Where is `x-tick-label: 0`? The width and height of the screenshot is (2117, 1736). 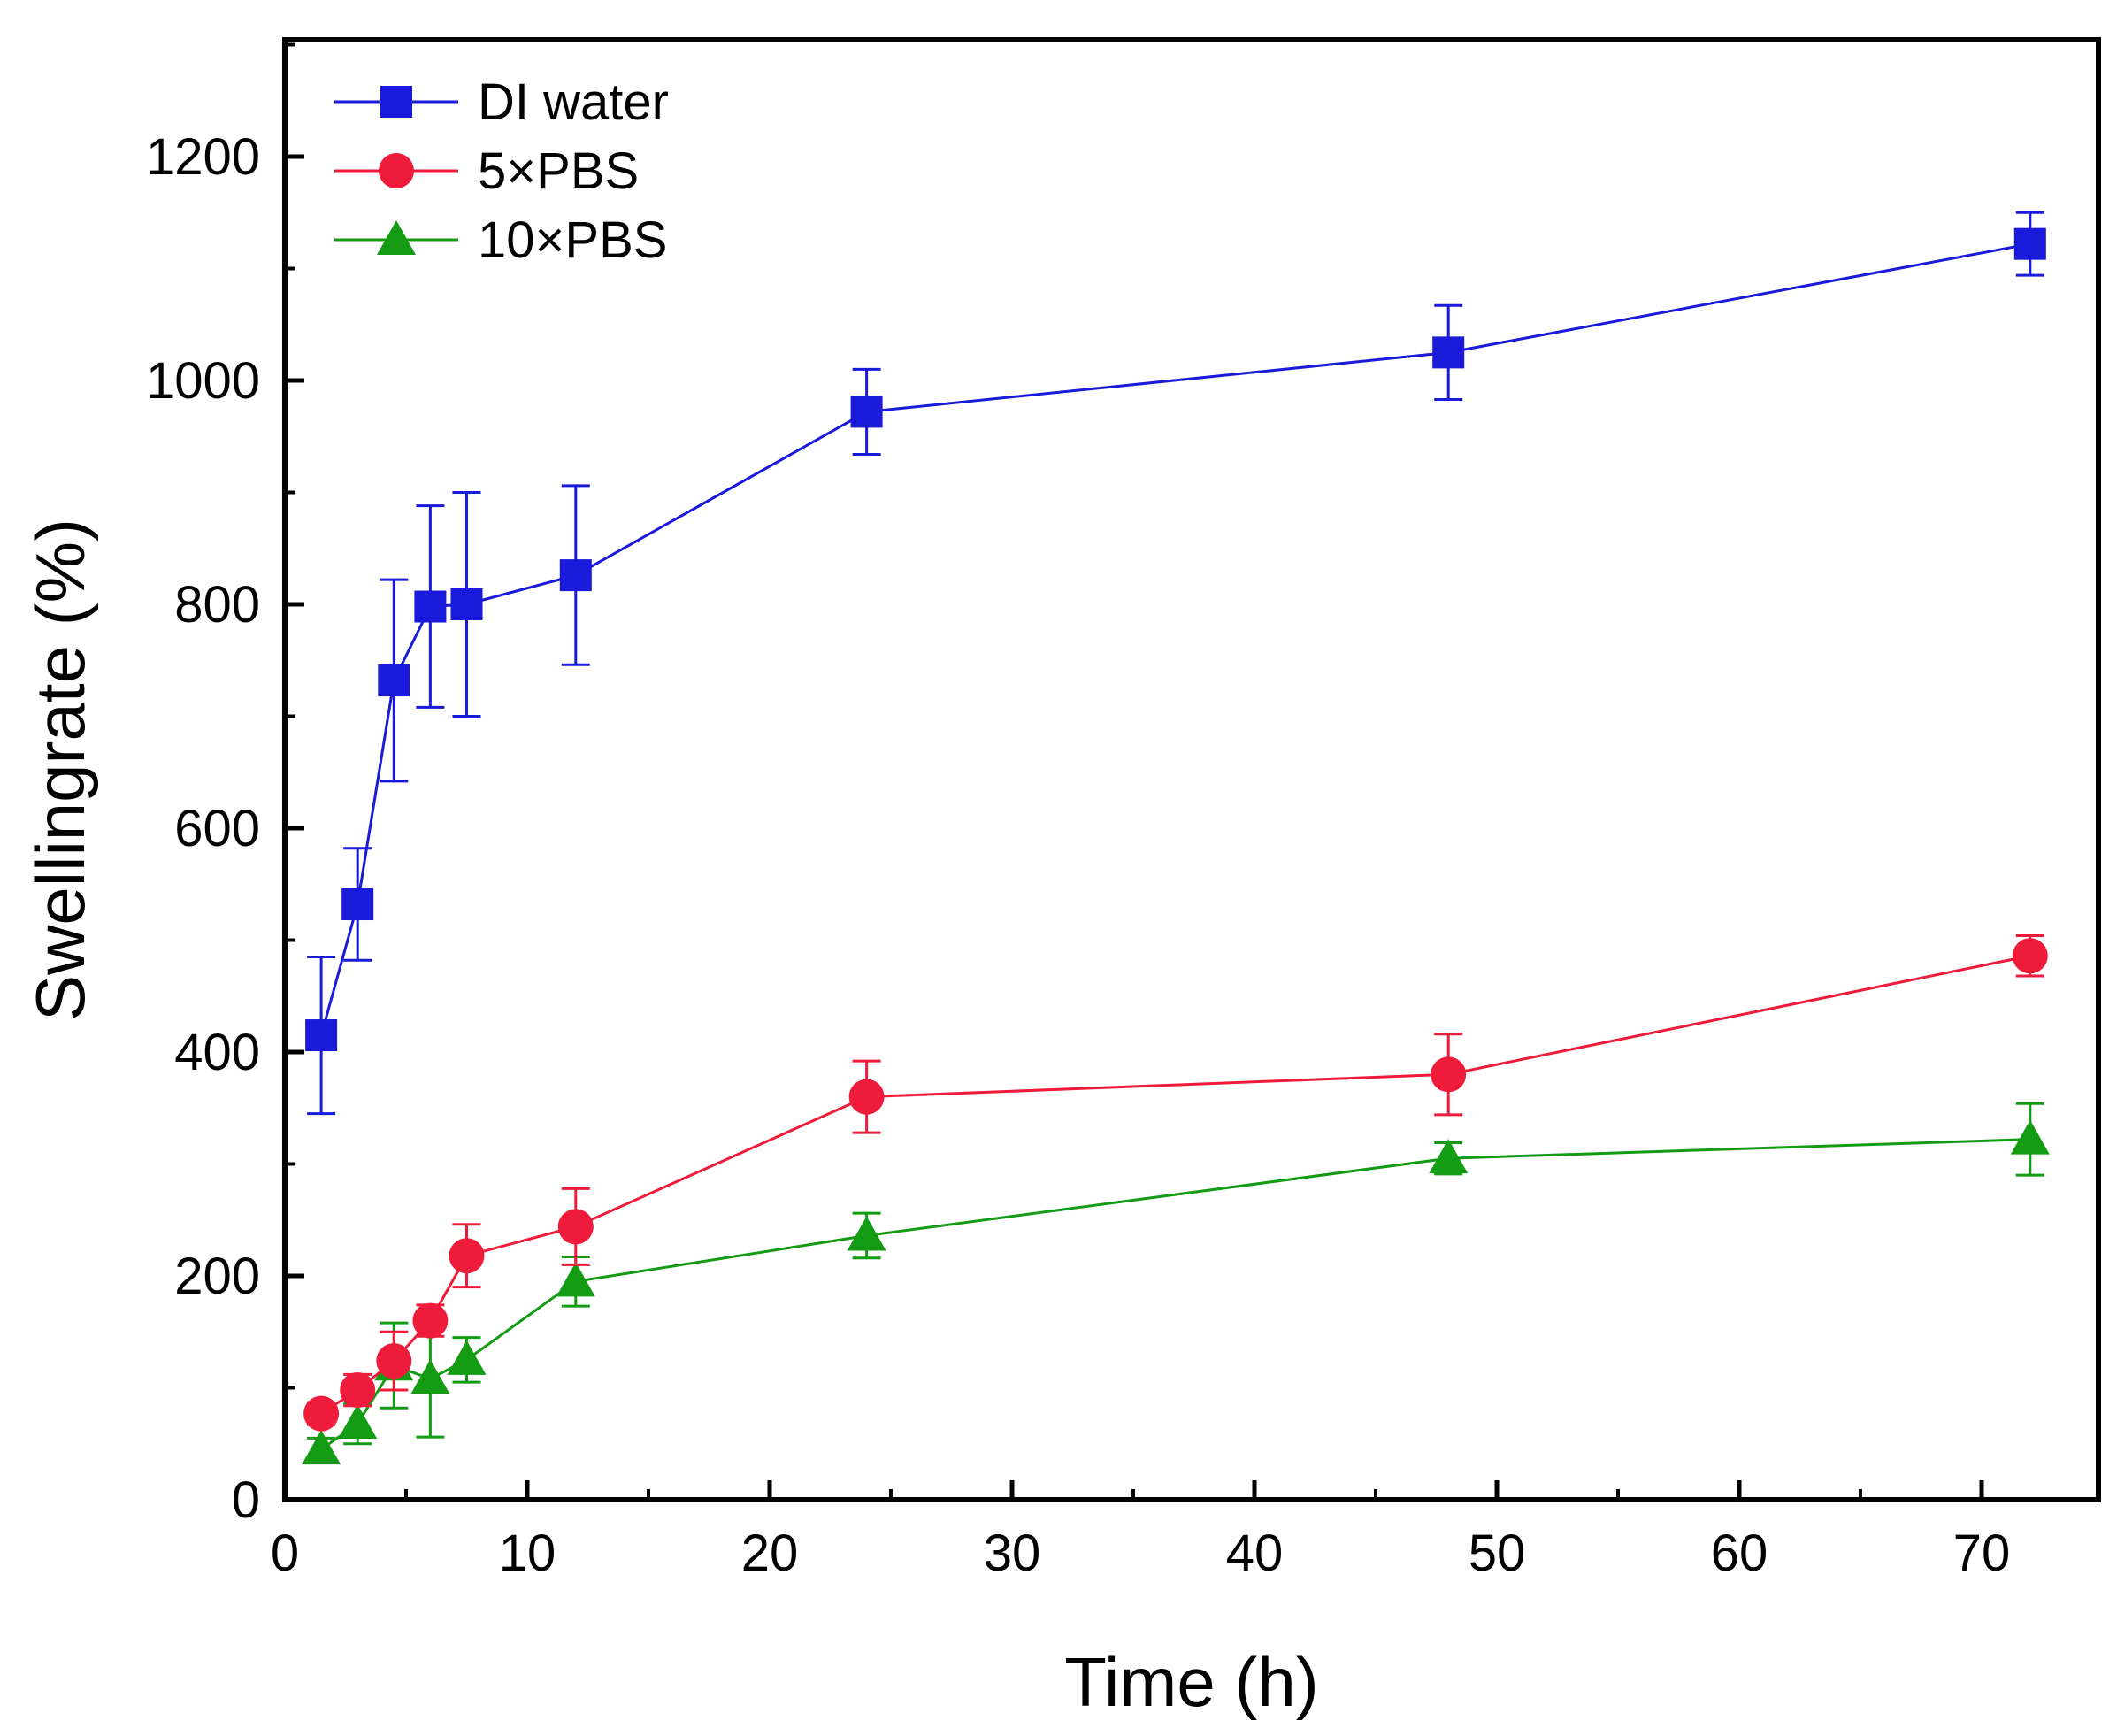
x-tick-label: 0 is located at coordinates (285, 1553).